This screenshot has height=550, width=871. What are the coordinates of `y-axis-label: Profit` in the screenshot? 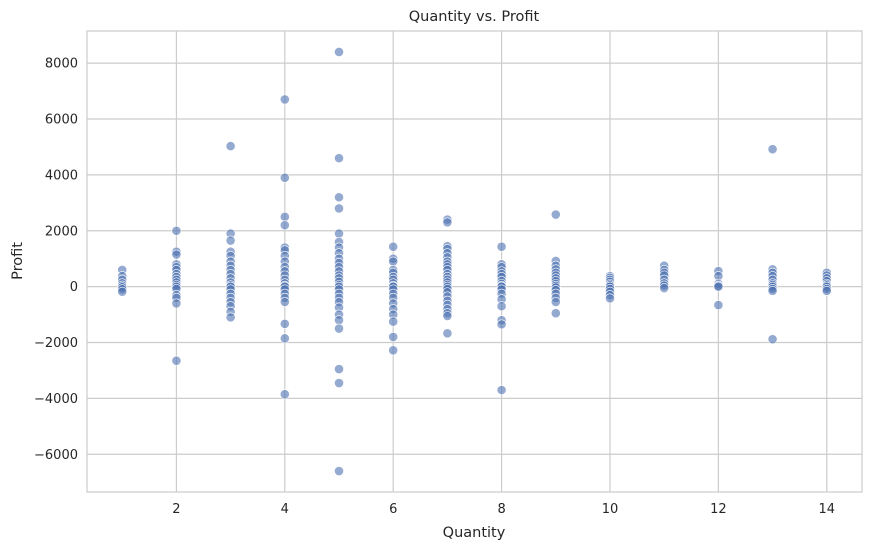 It's located at (18, 261).